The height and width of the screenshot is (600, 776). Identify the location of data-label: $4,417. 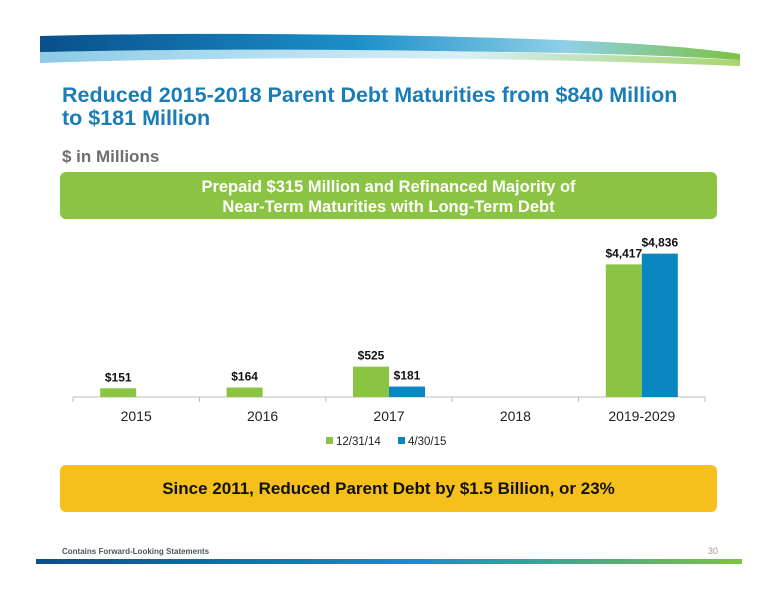
(623, 253).